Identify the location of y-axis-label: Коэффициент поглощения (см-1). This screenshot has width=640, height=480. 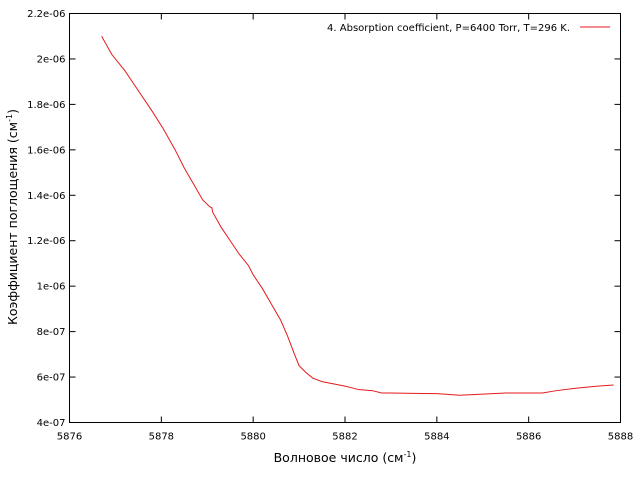
(12, 217).